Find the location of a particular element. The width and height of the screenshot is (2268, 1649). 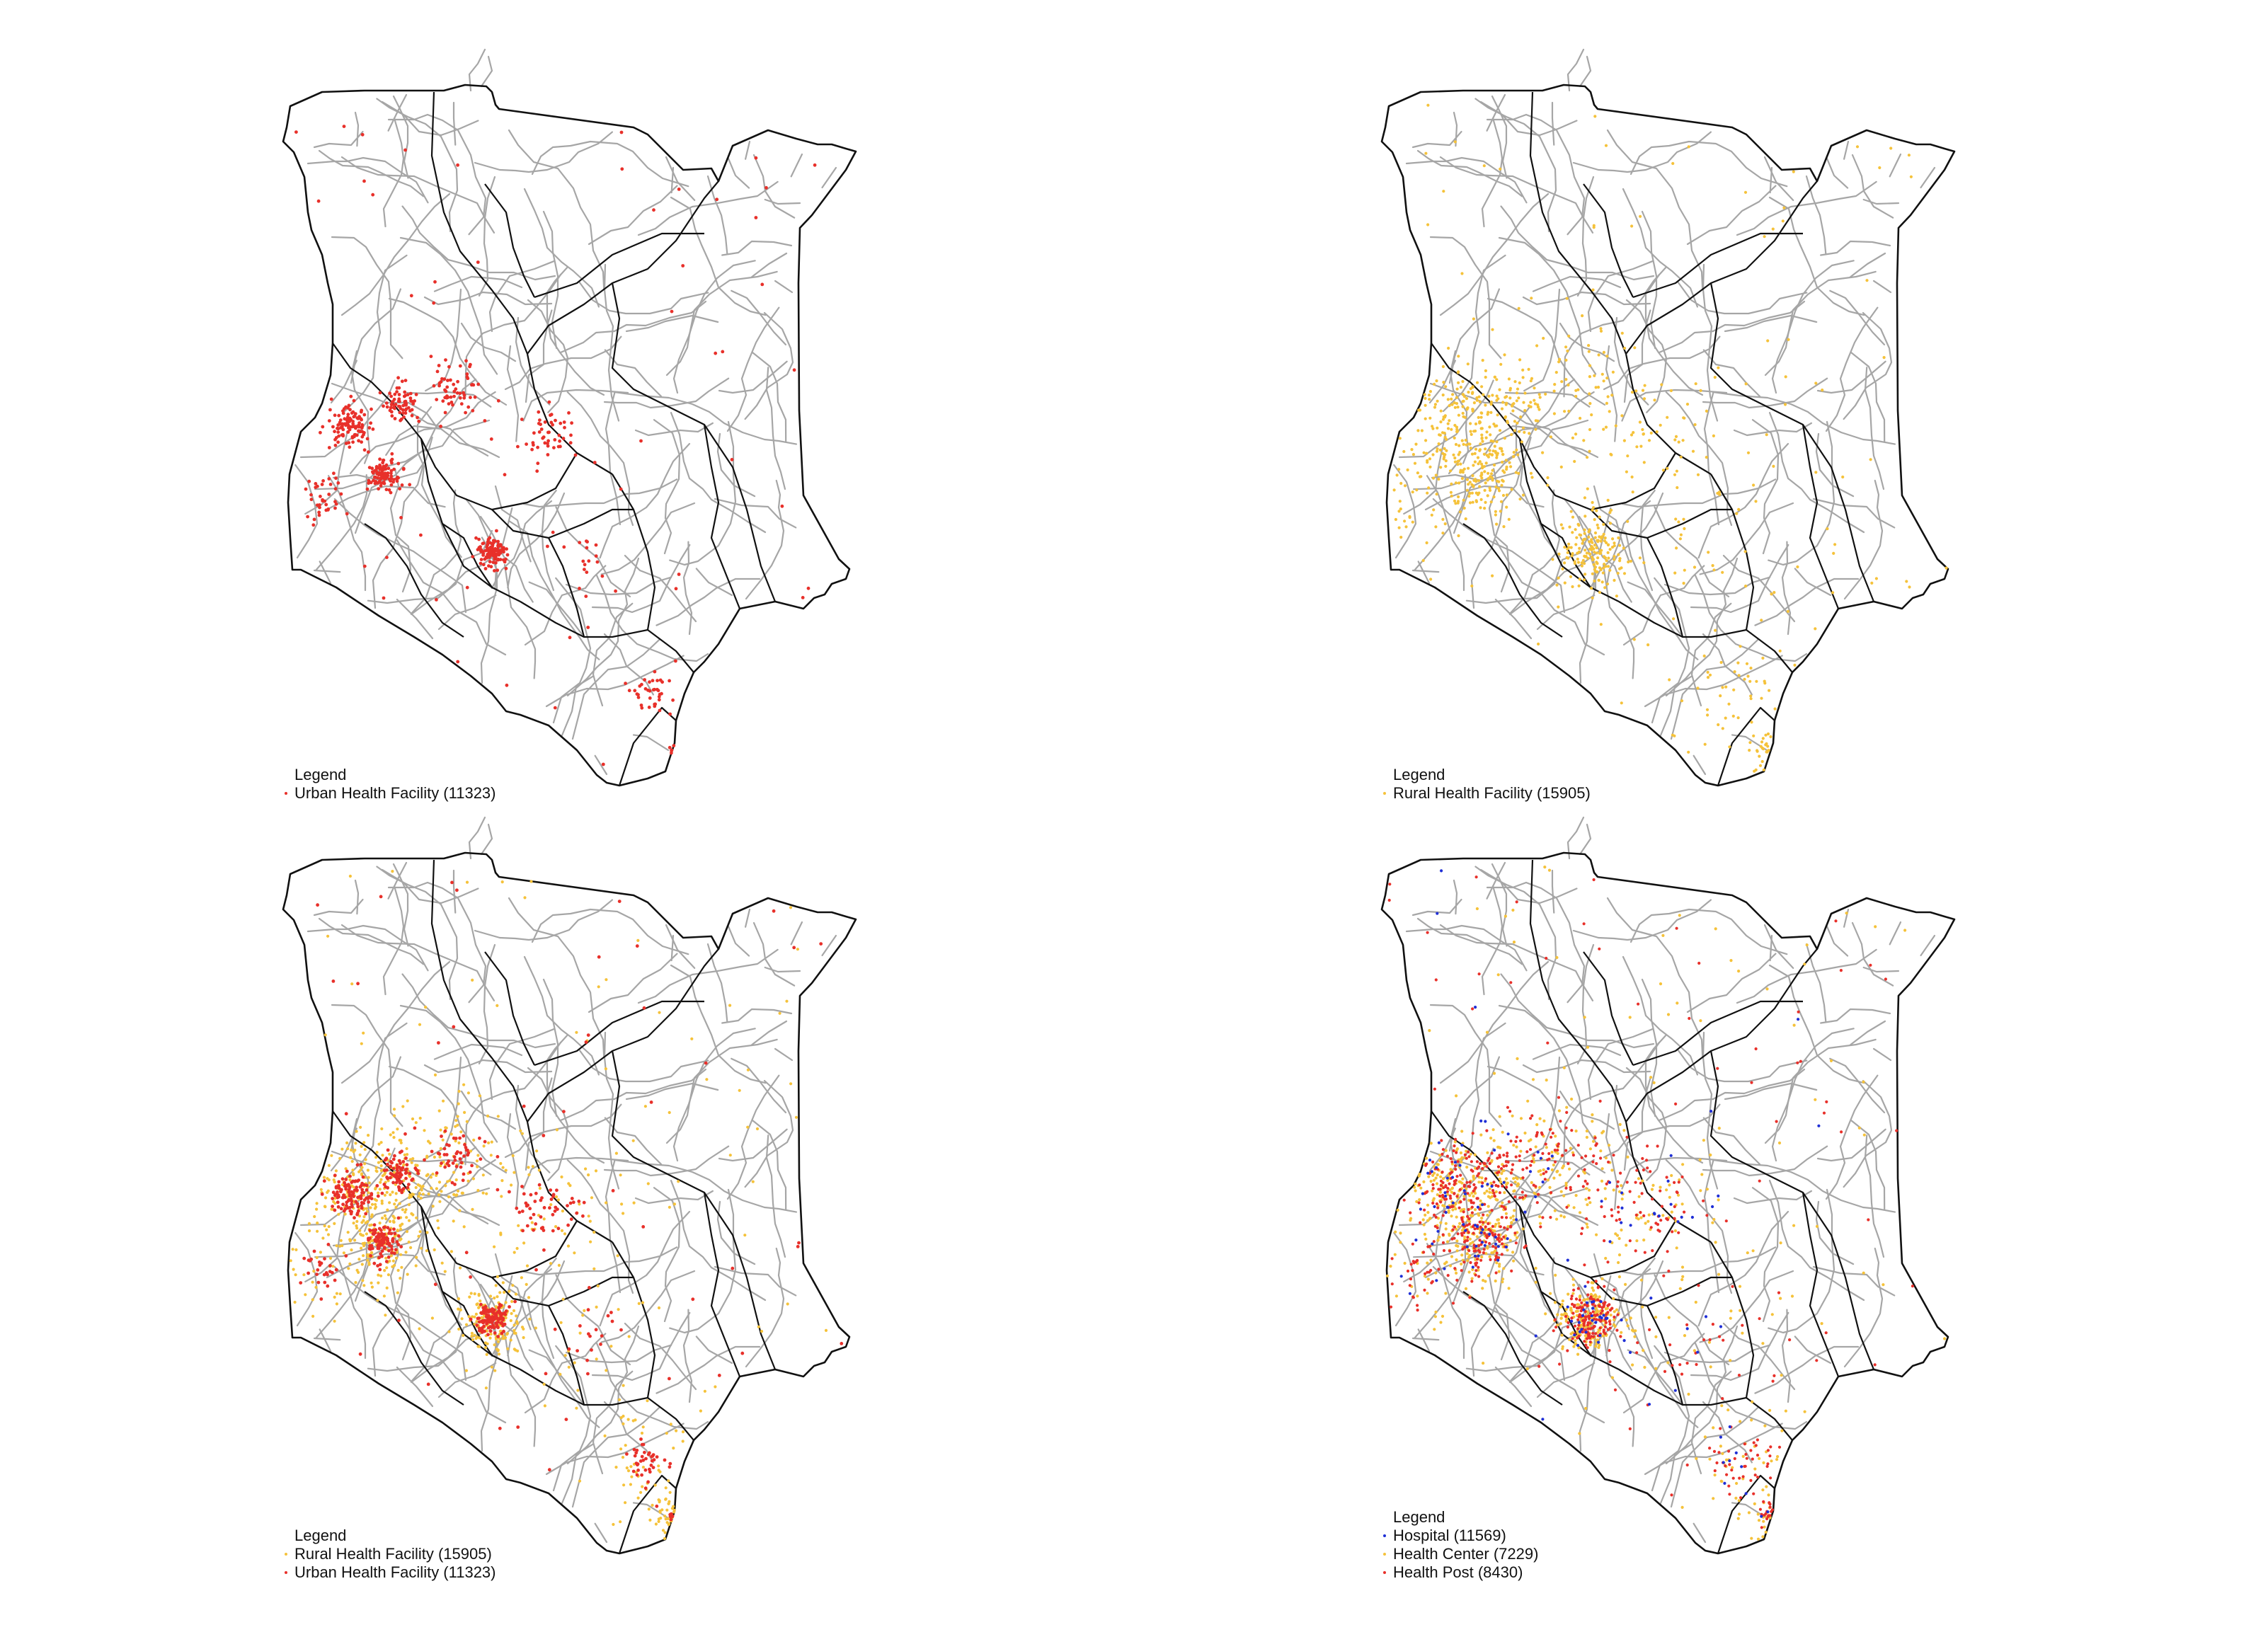

legend-item-rural: Rural Health Facility (15905) is located at coordinates (1485, 793).